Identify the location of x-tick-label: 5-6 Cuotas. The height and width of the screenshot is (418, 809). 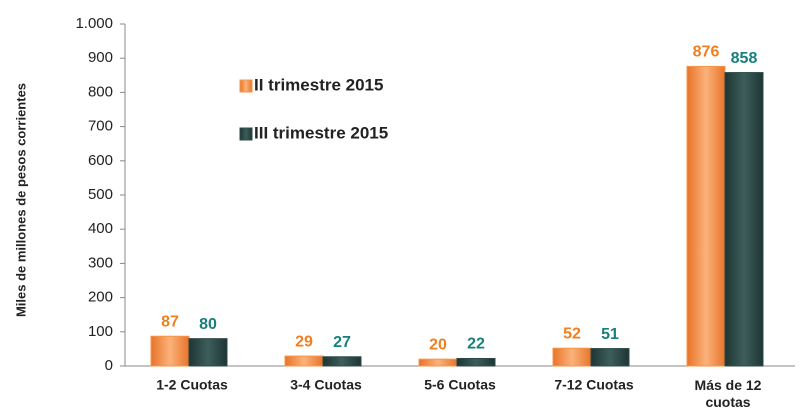
(460, 385).